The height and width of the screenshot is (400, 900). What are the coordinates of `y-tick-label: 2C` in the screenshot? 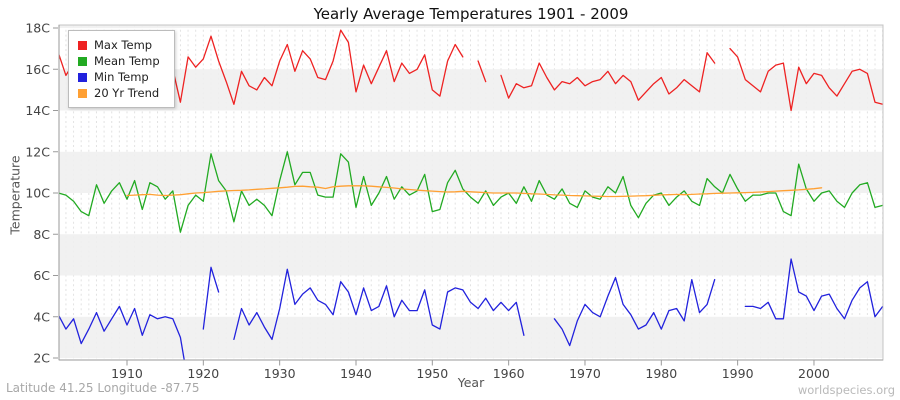 It's located at (41, 358).